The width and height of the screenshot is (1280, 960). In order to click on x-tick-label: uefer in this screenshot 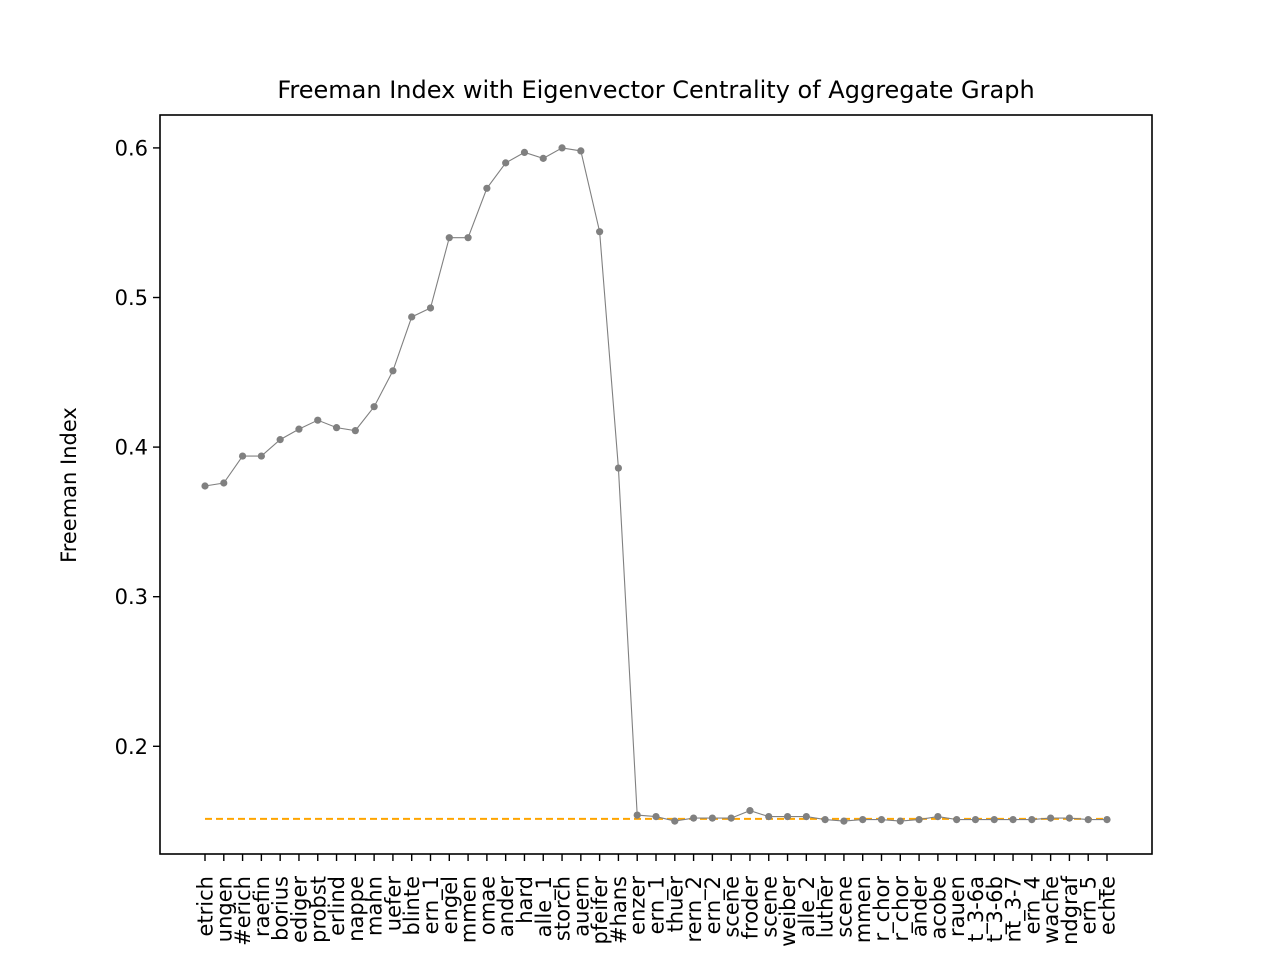, I will do `click(393, 904)`.